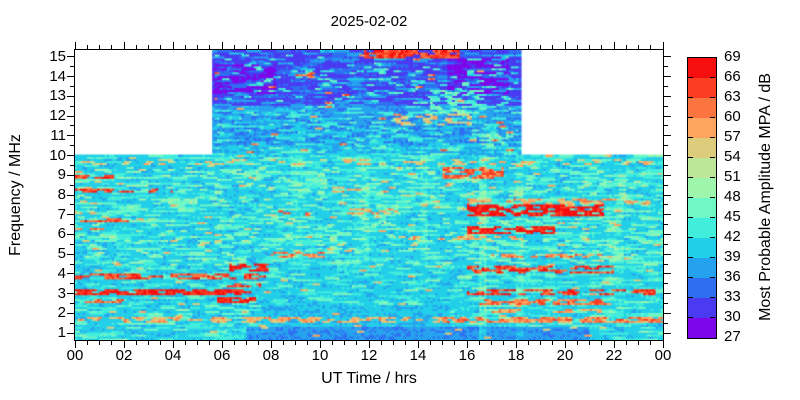  What do you see at coordinates (732, 236) in the screenshot?
I see `colorbar-tick-label: 42` at bounding box center [732, 236].